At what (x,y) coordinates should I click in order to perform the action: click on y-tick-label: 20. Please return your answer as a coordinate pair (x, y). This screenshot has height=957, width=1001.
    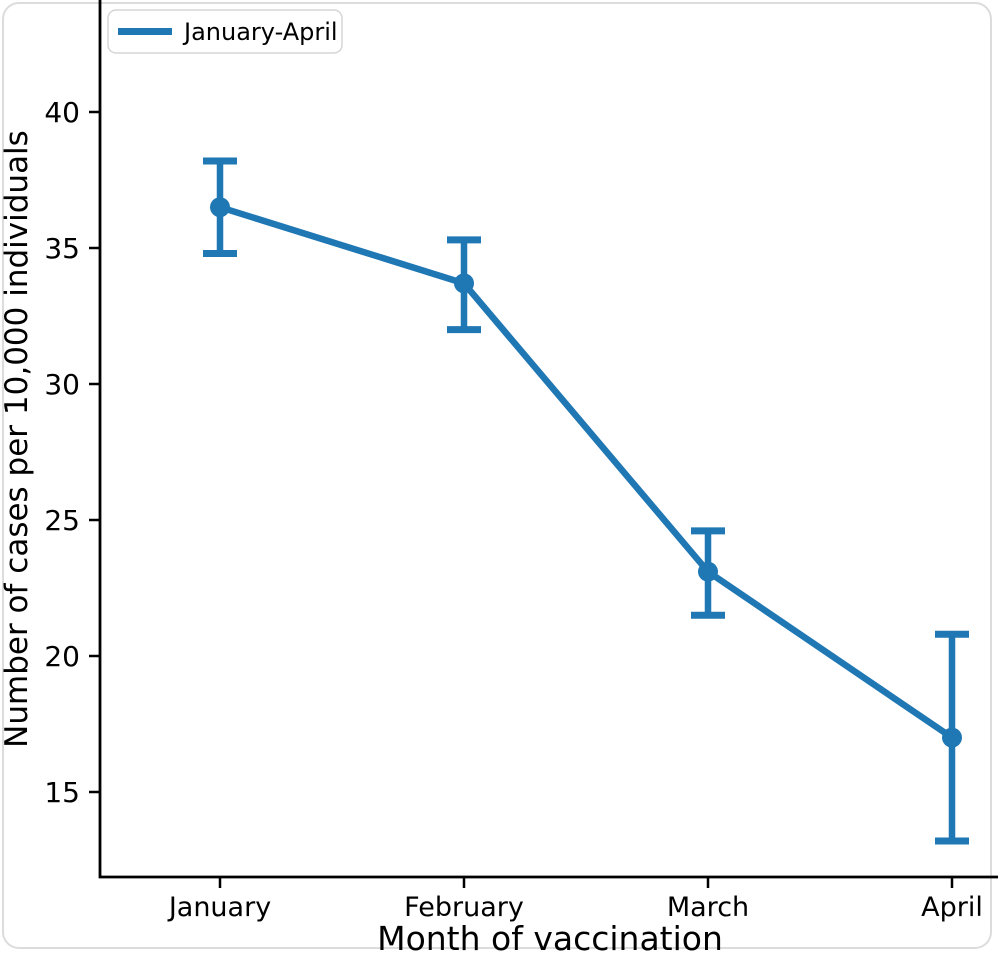
    Looking at the image, I should click on (62, 656).